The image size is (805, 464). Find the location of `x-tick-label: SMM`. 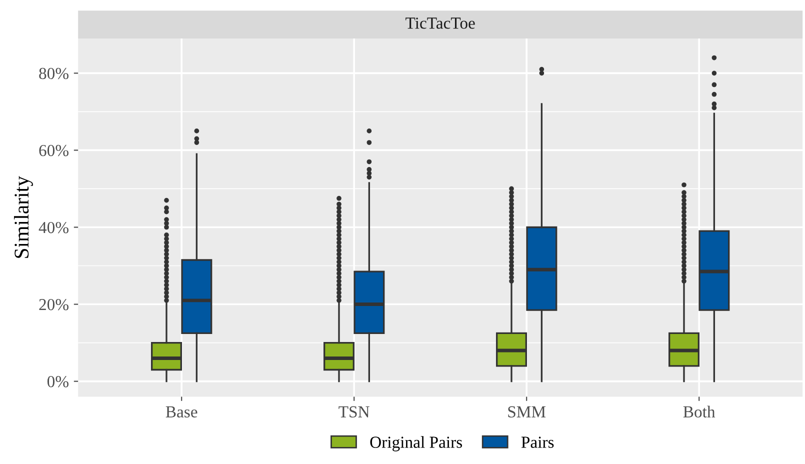

x-tick-label: SMM is located at coordinates (527, 412).